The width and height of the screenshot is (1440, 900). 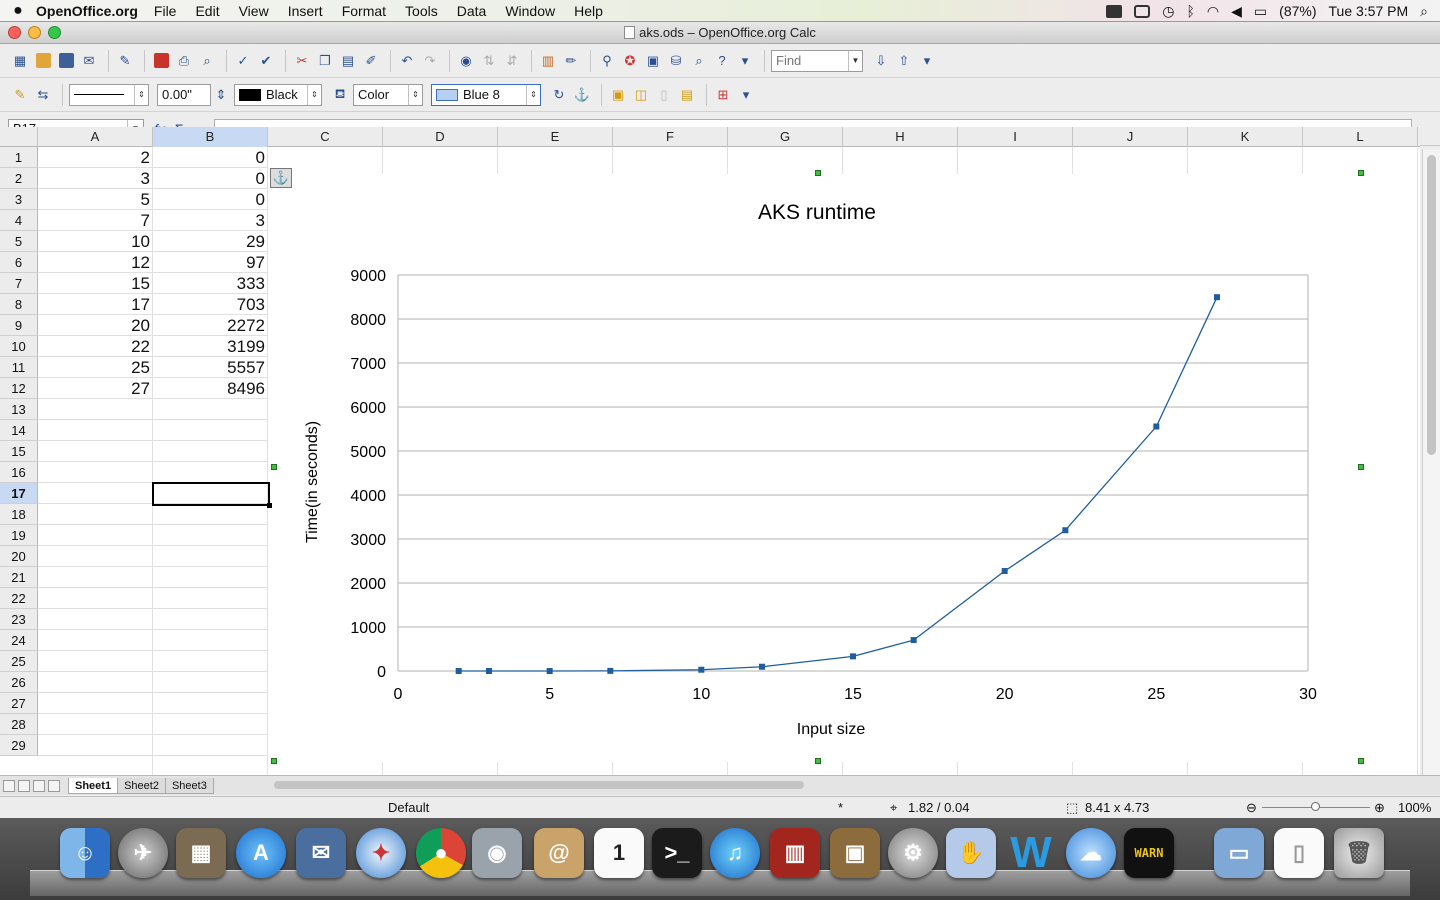 I want to click on cell-b12: 8496, so click(x=210, y=388).